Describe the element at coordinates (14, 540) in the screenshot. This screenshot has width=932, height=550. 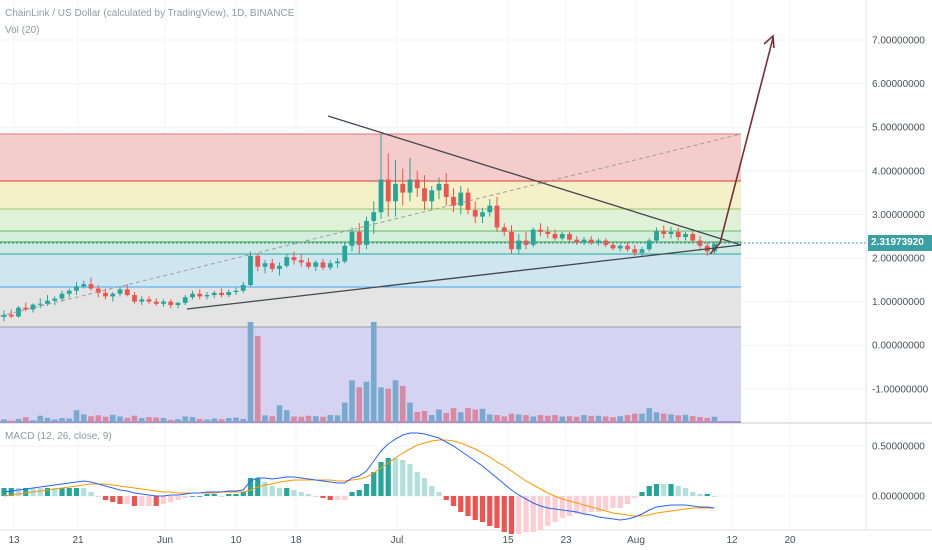
I see `time-tick-label: 13` at that location.